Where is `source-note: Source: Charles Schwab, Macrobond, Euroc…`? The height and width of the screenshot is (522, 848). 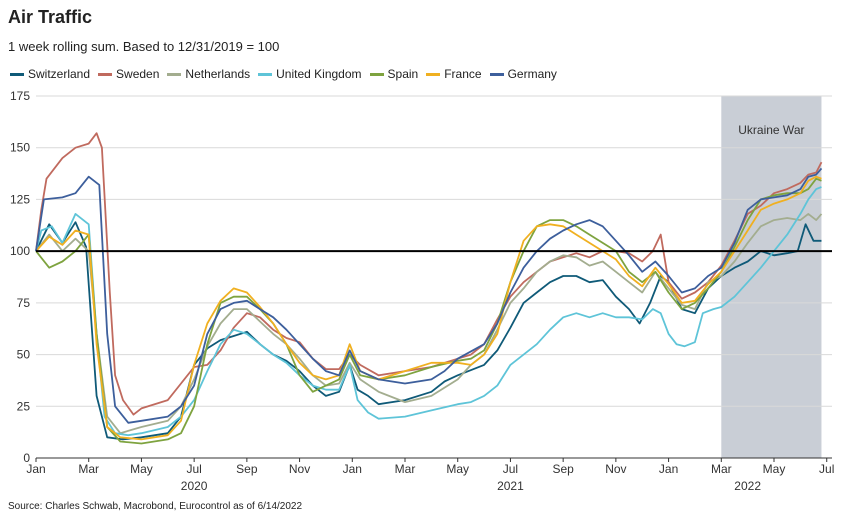 source-note: Source: Charles Schwab, Macrobond, Euroc… is located at coordinates (155, 506).